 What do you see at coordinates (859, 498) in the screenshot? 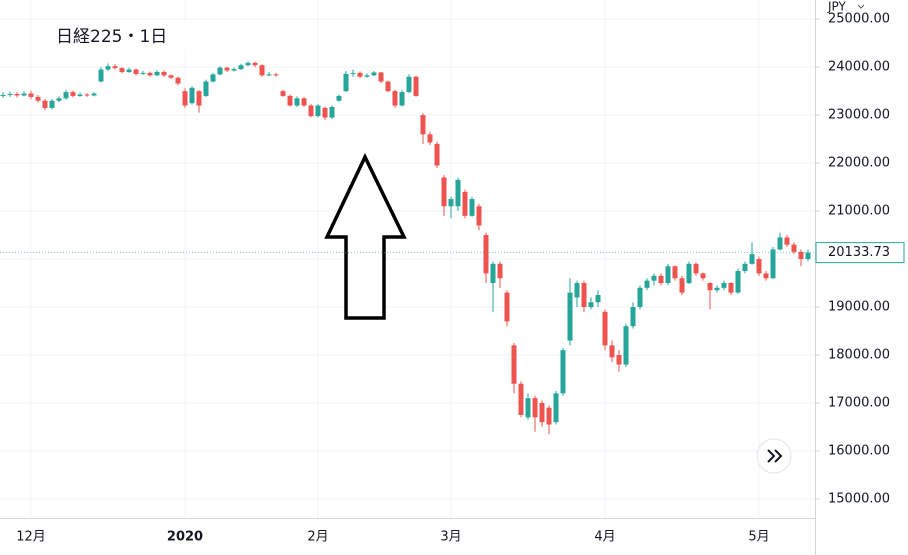
I see `y-tick-label: 15000.00` at bounding box center [859, 498].